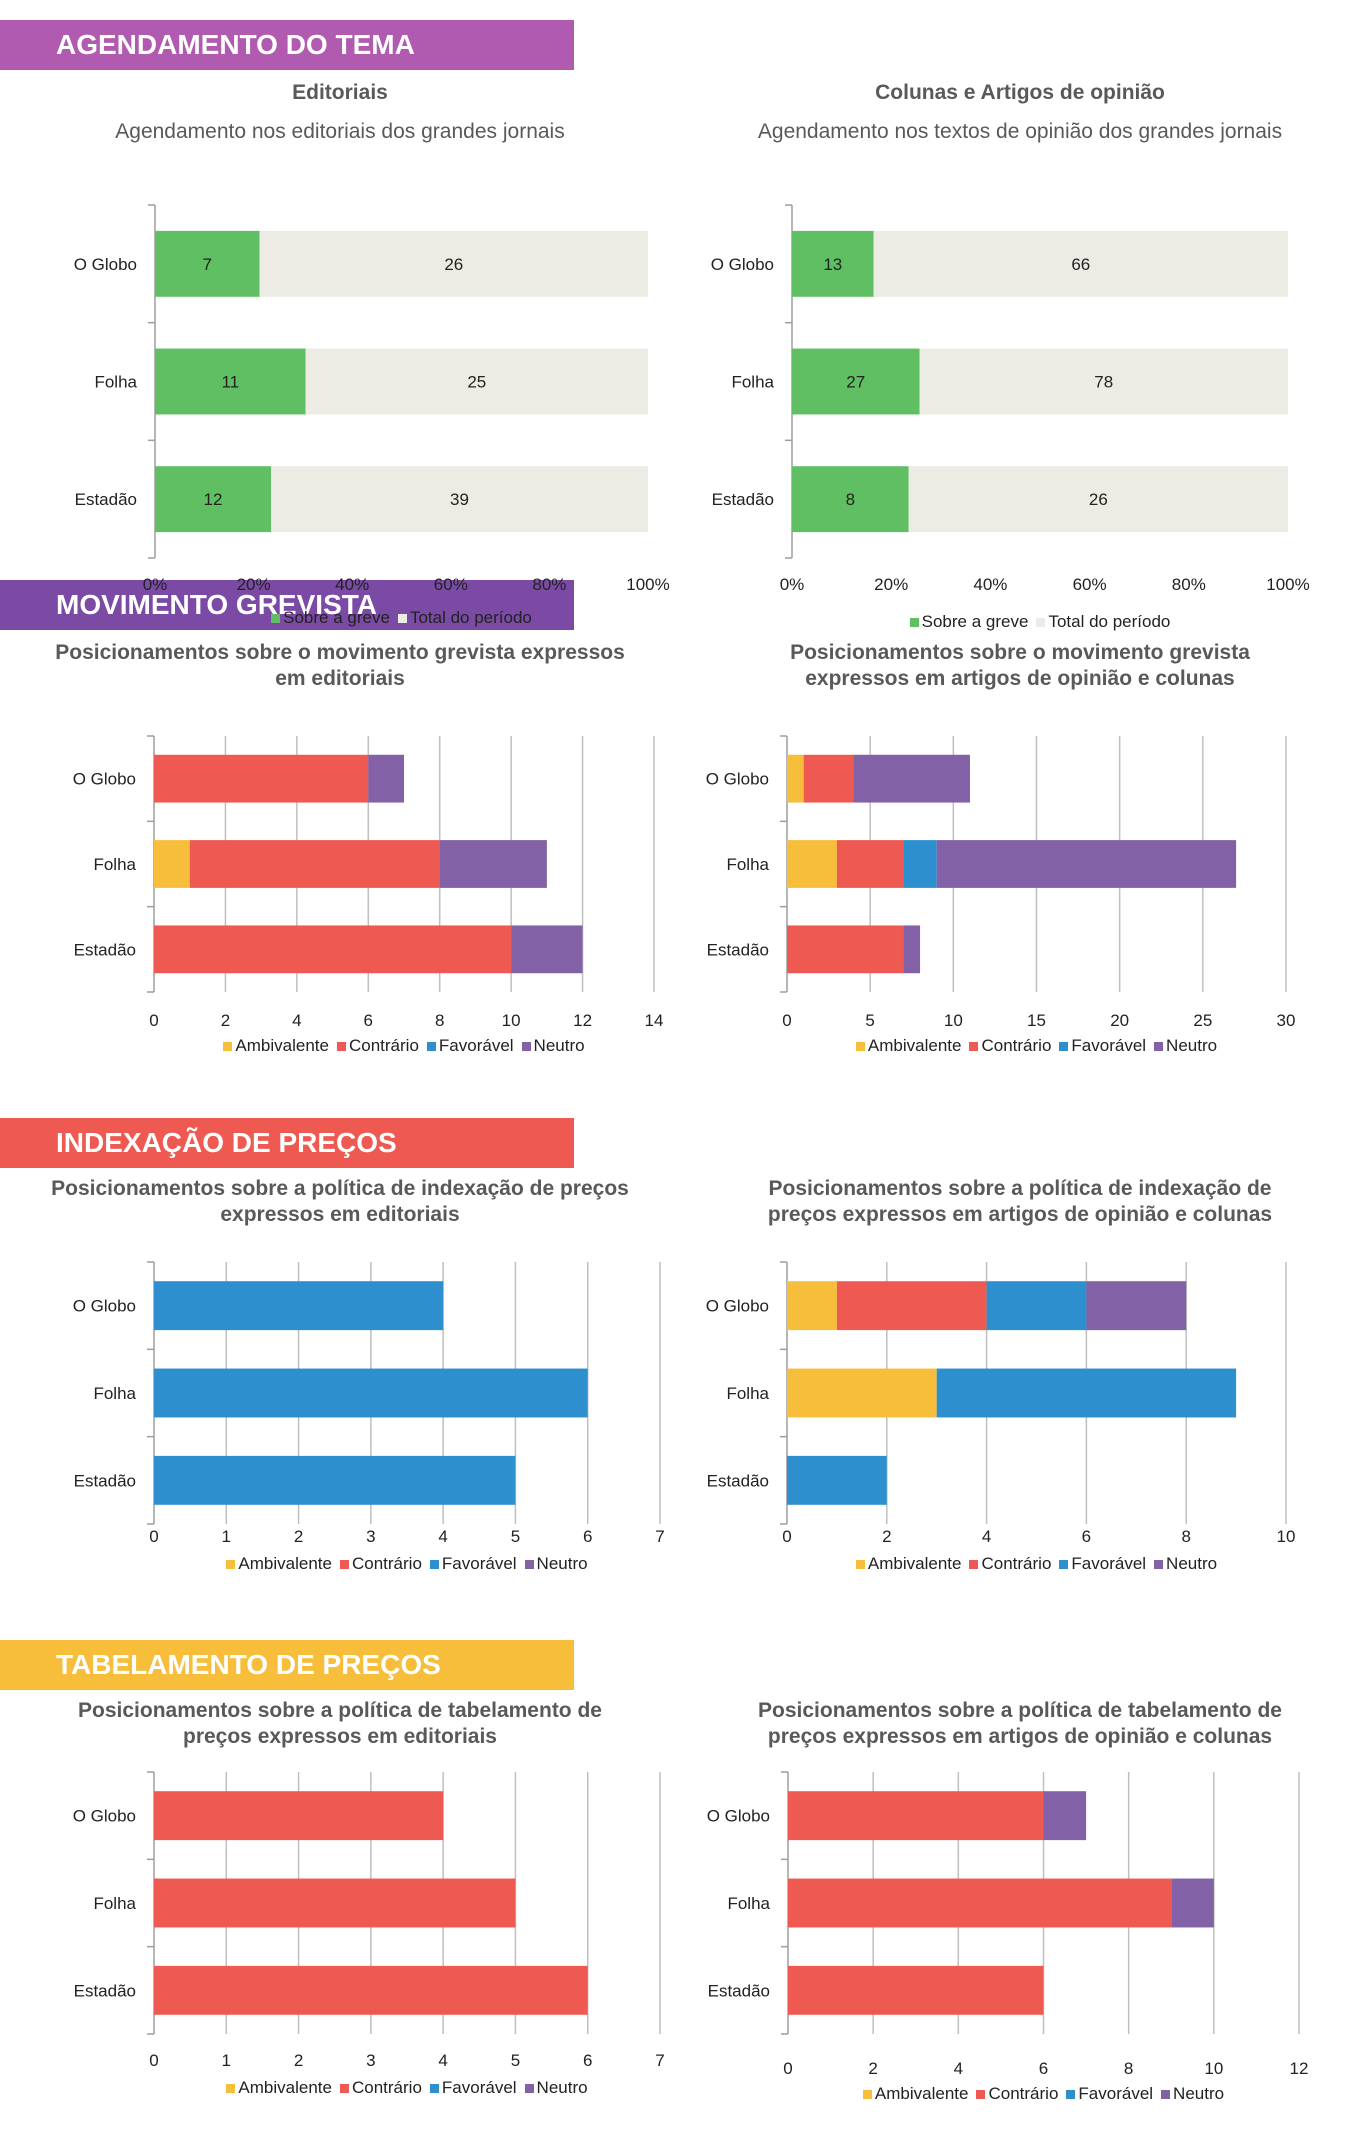 Image resolution: width=1360 pixels, height=2129 pixels. What do you see at coordinates (1000, 1403) in the screenshot?
I see `chart-plot: O Globo Folha Estadão 0 2 4 6 8 10` at bounding box center [1000, 1403].